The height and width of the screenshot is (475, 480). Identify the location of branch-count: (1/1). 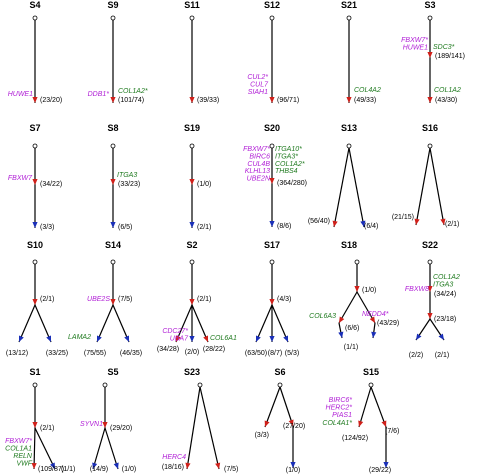
(68, 469).